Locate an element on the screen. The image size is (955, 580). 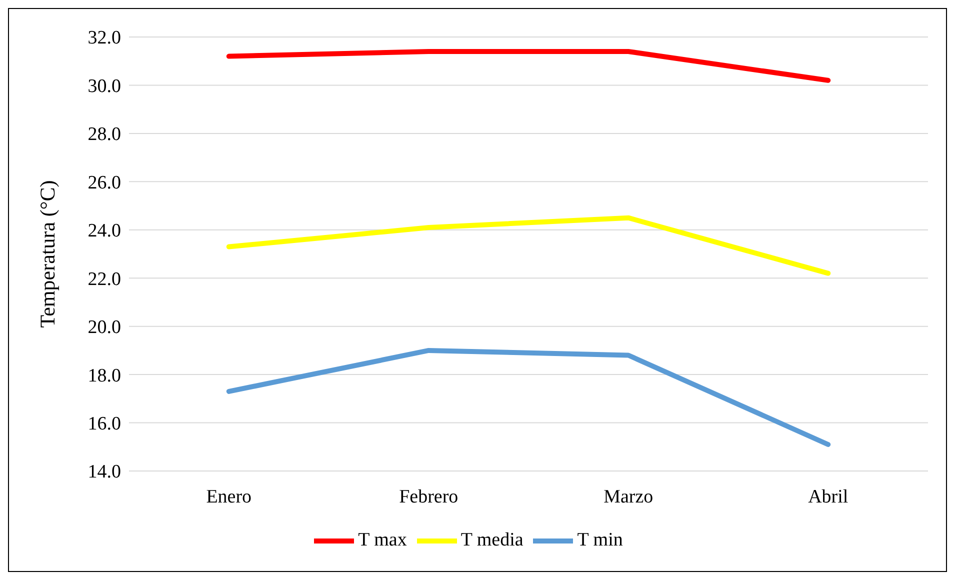
x-tick-label: Enero is located at coordinates (229, 497).